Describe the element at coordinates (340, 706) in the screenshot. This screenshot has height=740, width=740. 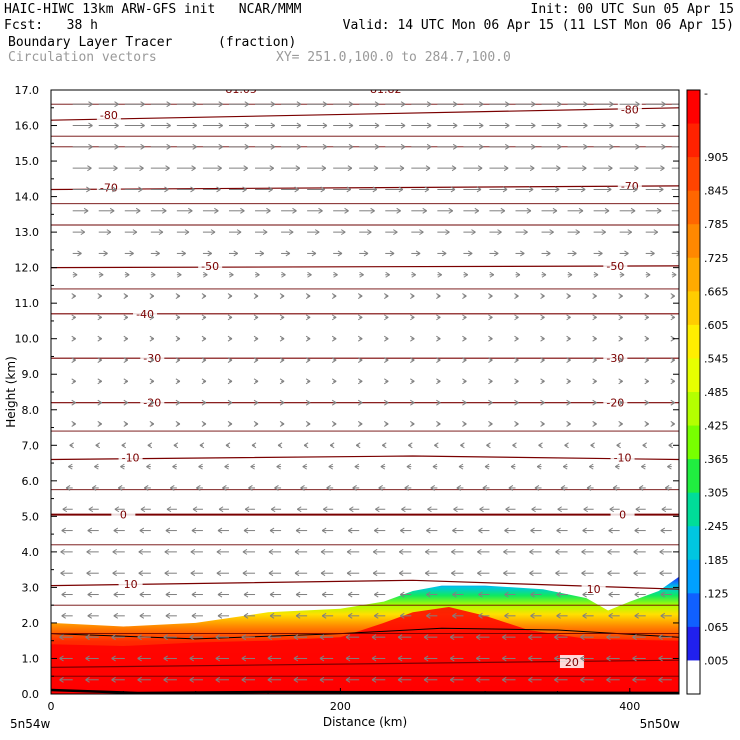
I see `x-tick-label: 200` at that location.